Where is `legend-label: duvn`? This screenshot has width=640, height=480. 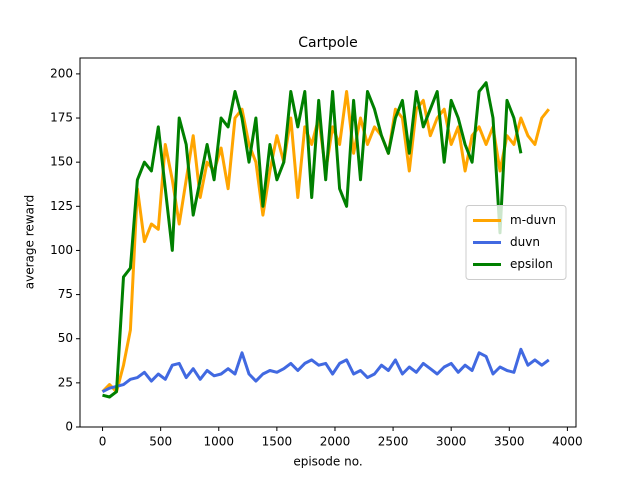
legend-label: duvn is located at coordinates (525, 242).